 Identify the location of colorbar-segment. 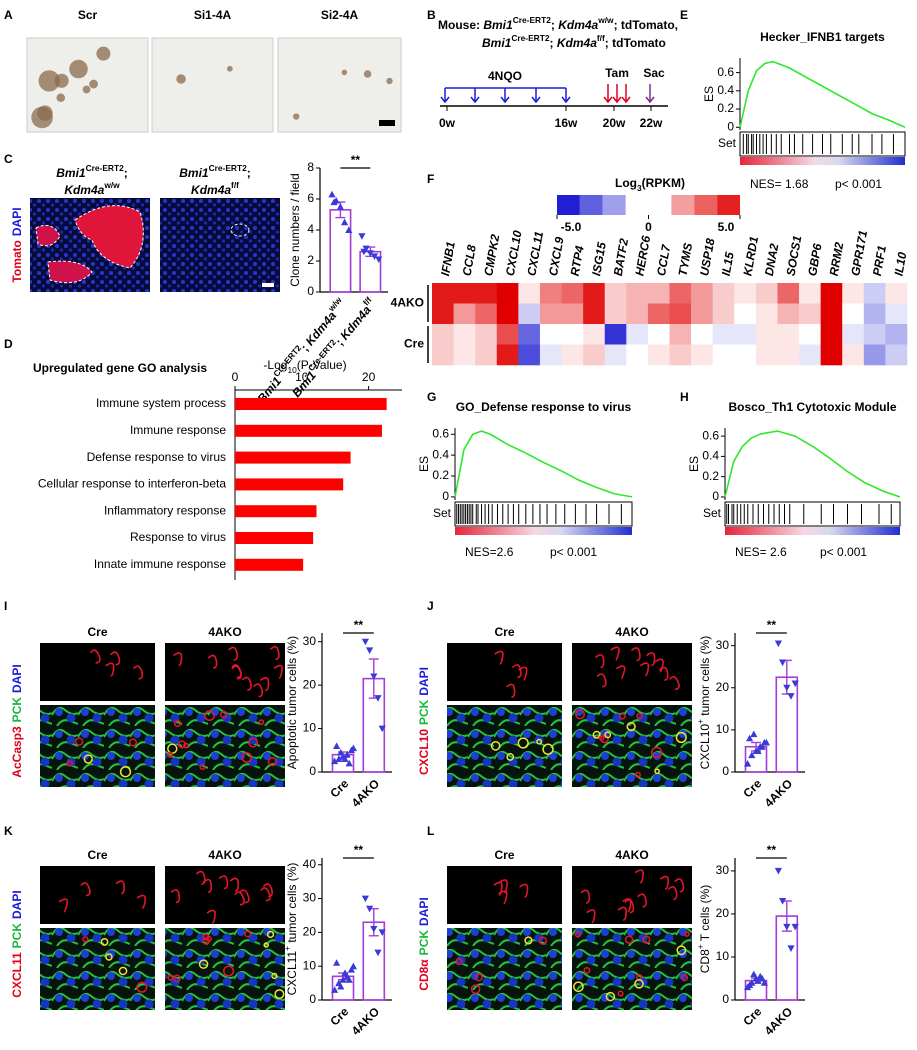
(728, 205).